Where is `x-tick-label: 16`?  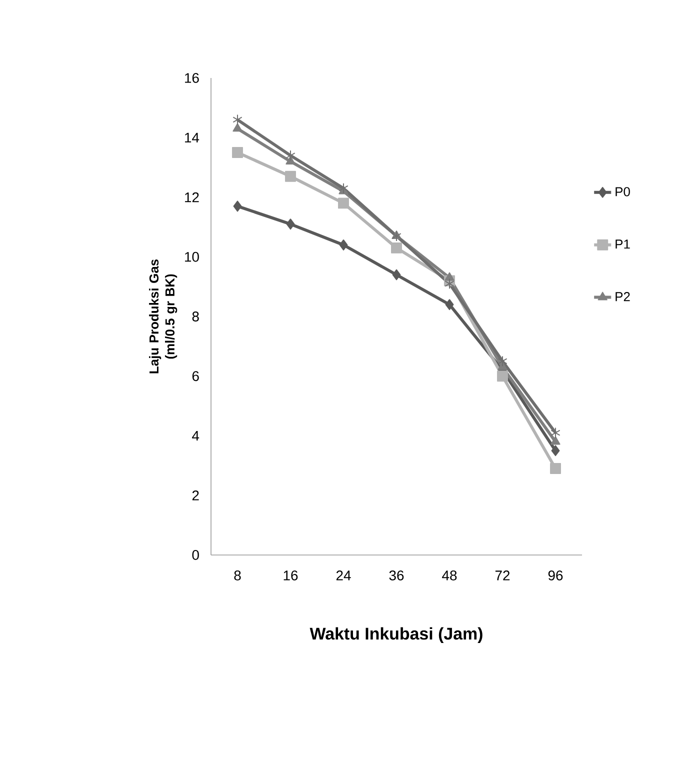
x-tick-label: 16 is located at coordinates (291, 575).